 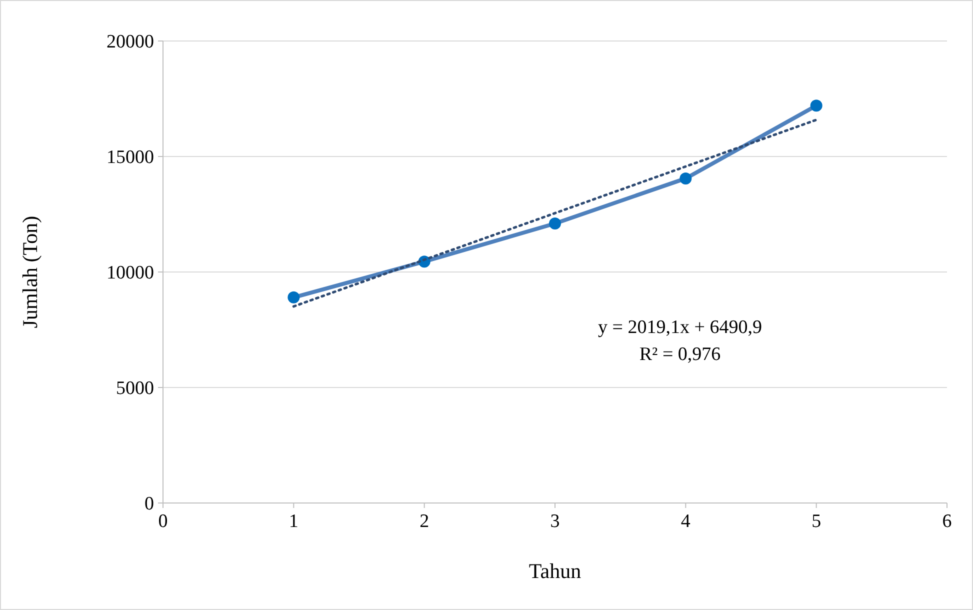 I want to click on y-tick-label: 0, so click(x=149, y=504).